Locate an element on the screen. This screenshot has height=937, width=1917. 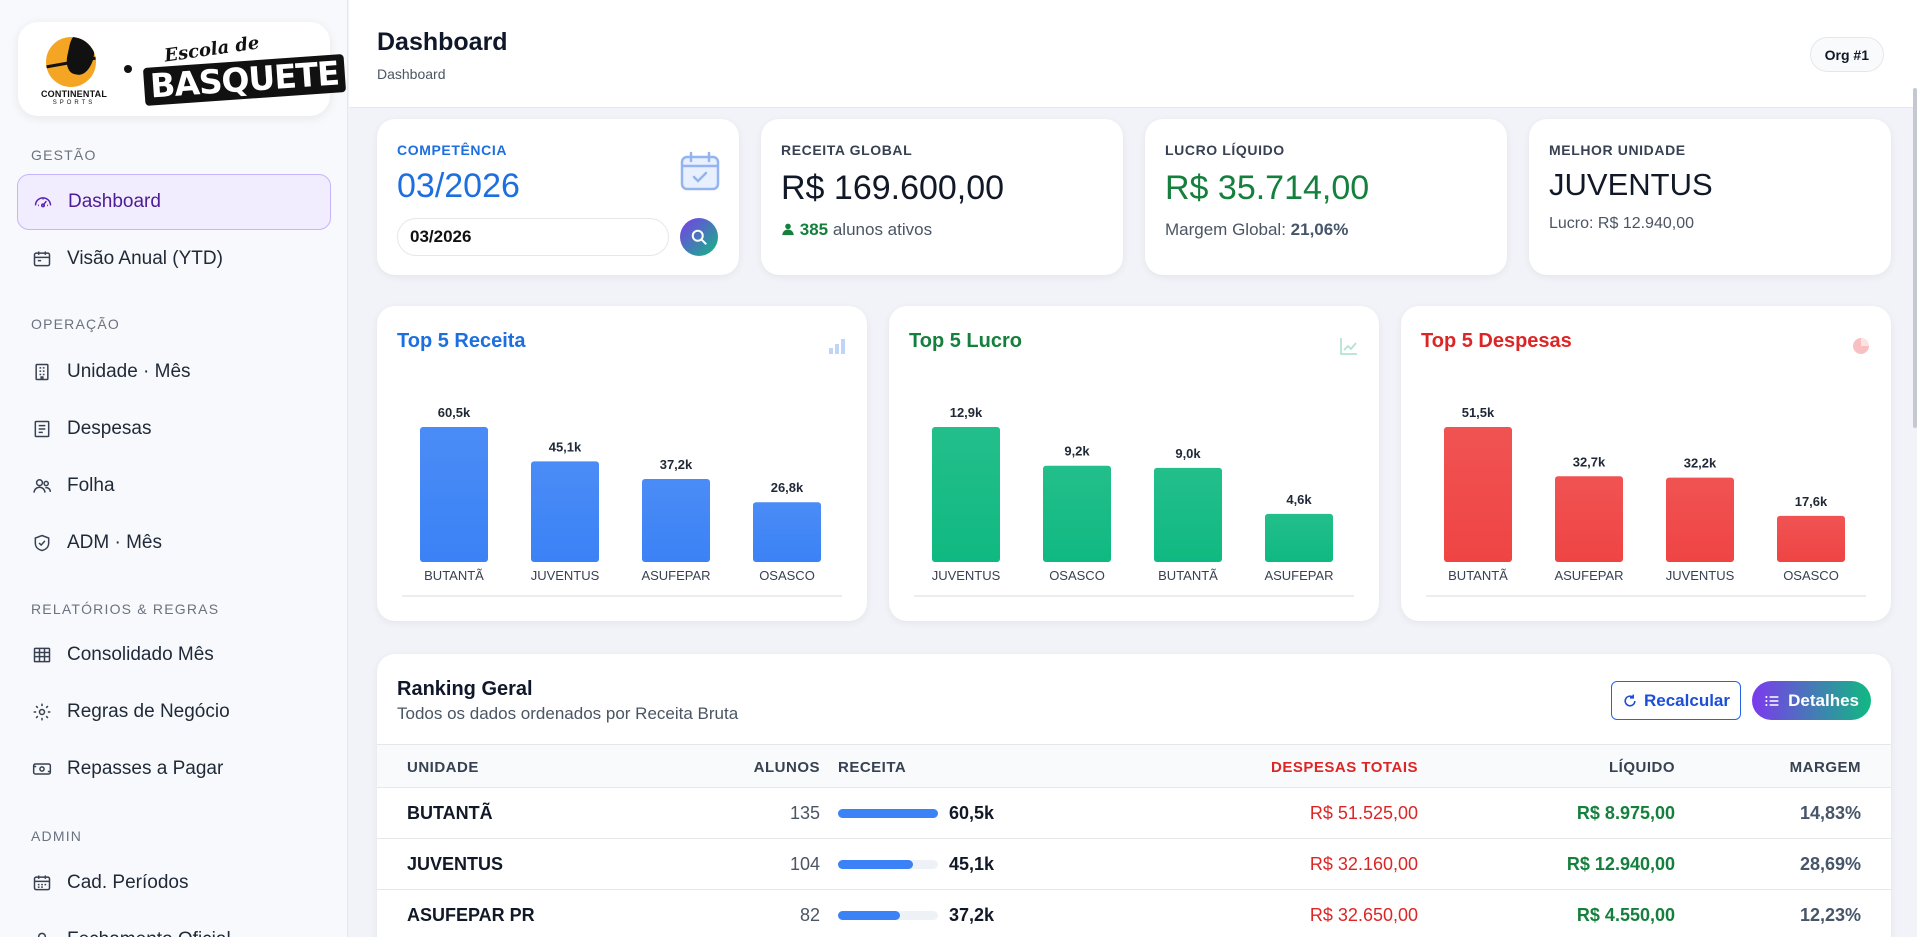
breadcrumb: Dashboard is located at coordinates (411, 74).